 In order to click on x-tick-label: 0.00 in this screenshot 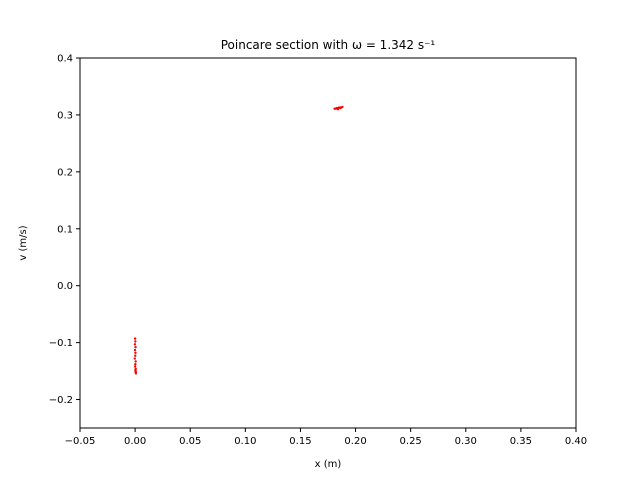, I will do `click(135, 441)`.